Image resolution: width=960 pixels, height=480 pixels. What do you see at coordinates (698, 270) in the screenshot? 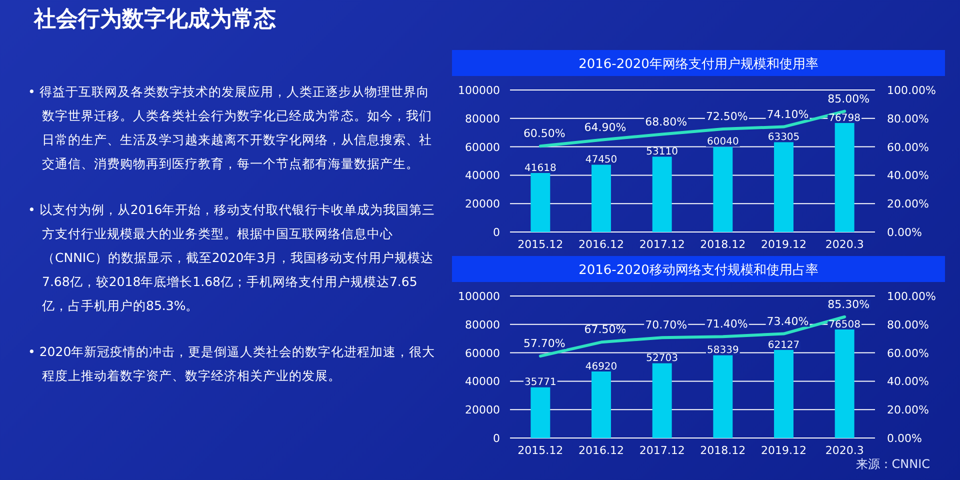
I see `chart-title: 2016-2020移动网络支付规模和使用占率` at bounding box center [698, 270].